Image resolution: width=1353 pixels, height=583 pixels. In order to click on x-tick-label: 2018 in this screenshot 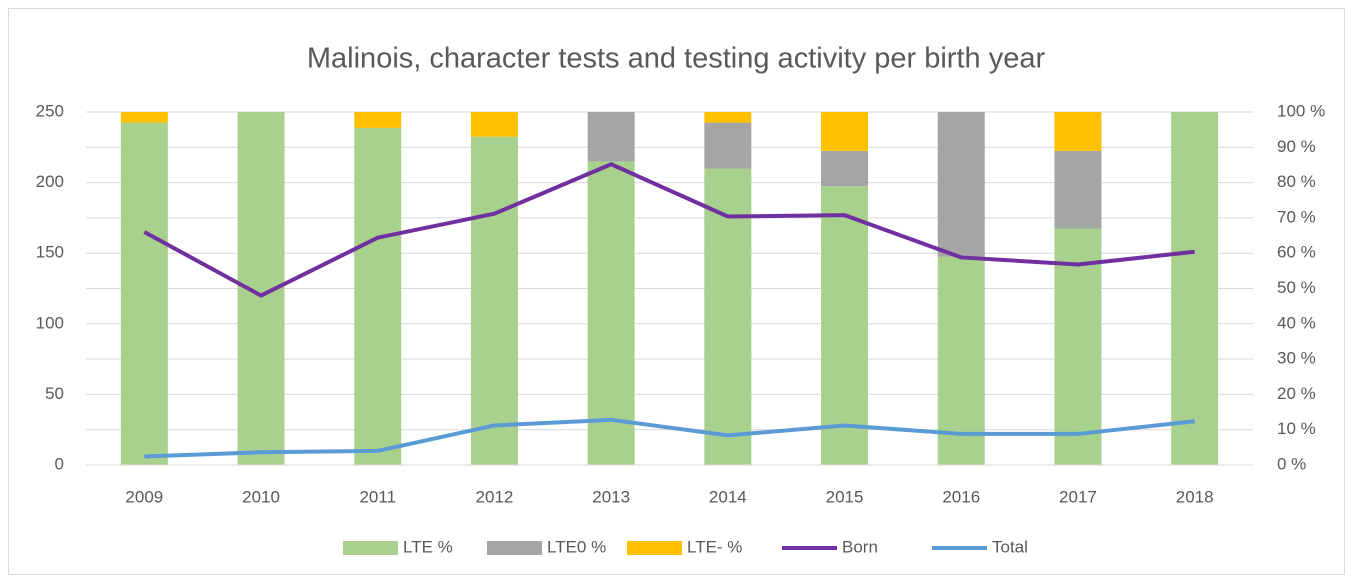, I will do `click(1195, 496)`.